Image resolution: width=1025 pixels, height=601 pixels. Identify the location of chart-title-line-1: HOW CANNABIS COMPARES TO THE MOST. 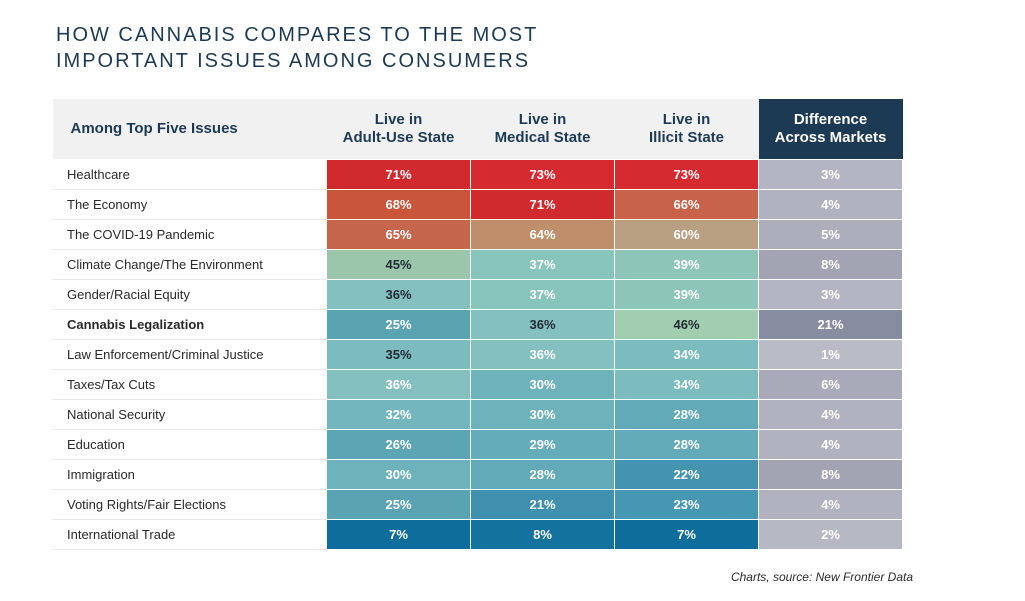
(297, 35).